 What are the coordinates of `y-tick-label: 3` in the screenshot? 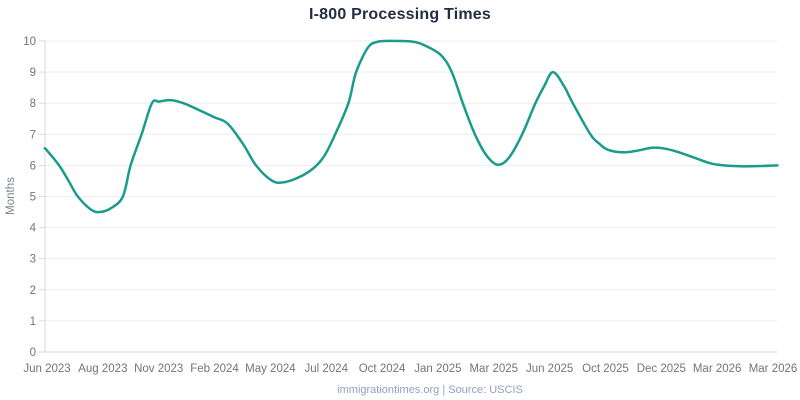 It's located at (33, 260).